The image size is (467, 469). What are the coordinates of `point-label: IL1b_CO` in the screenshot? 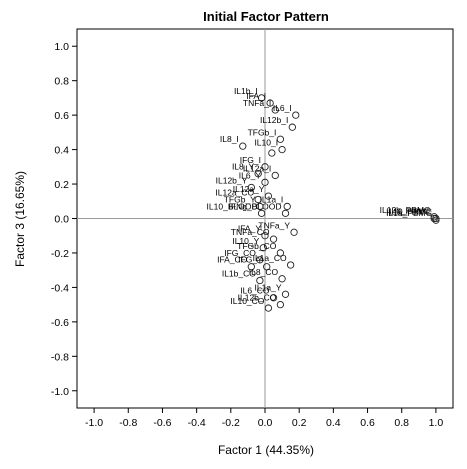 It's located at (239, 274).